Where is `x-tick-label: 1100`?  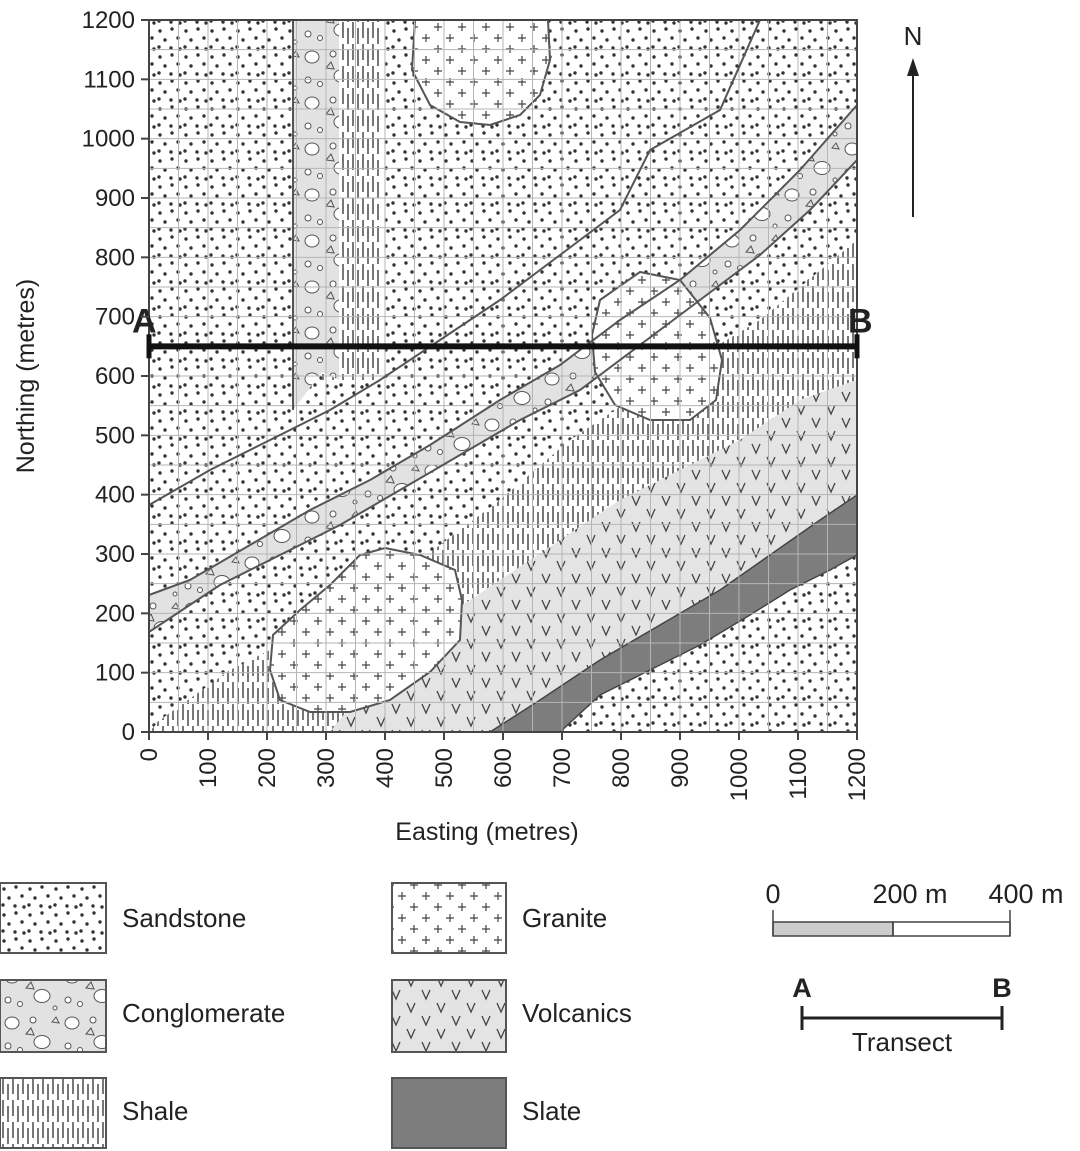 x-tick-label: 1100 is located at coordinates (798, 774).